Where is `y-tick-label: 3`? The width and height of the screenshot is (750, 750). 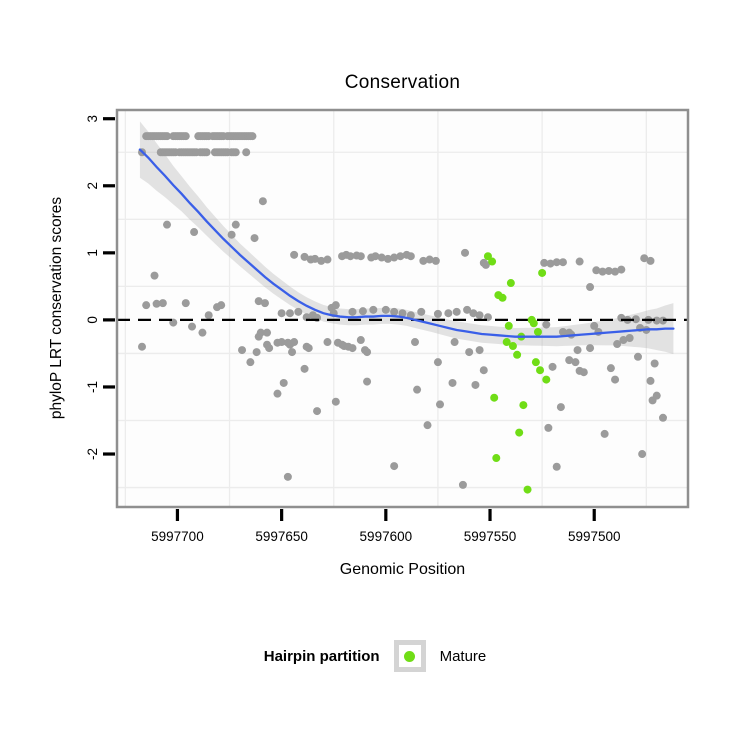 y-tick-label: 3 is located at coordinates (92, 119).